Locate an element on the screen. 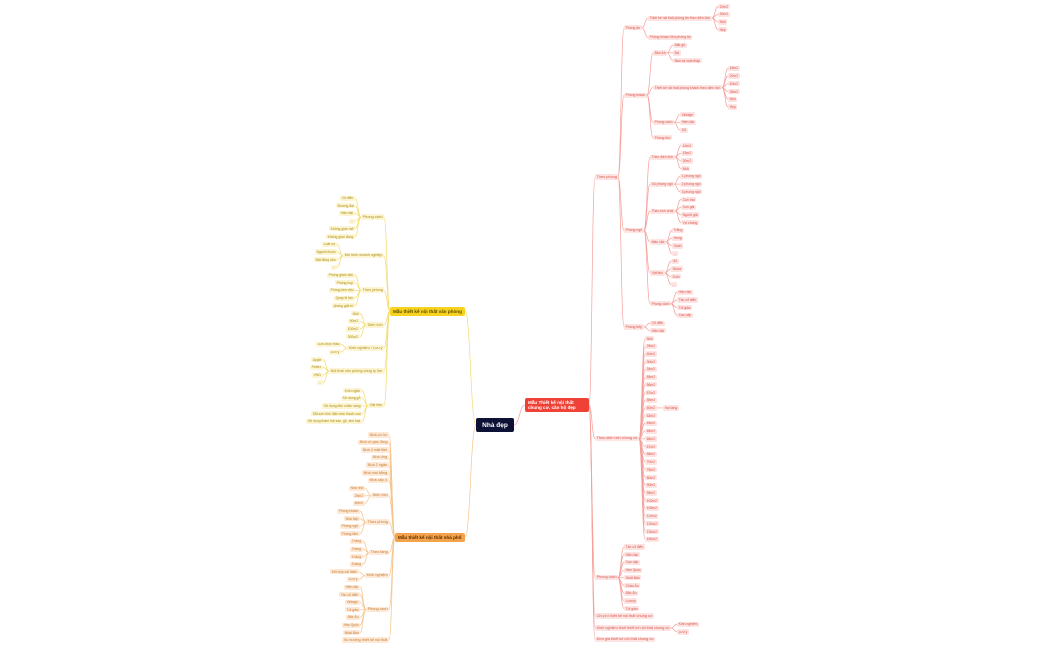 The height and width of the screenshot is (650, 1050). leaf-node: Sử dụng thảm trải sàn, gỗ, kim loại is located at coordinates (334, 421).